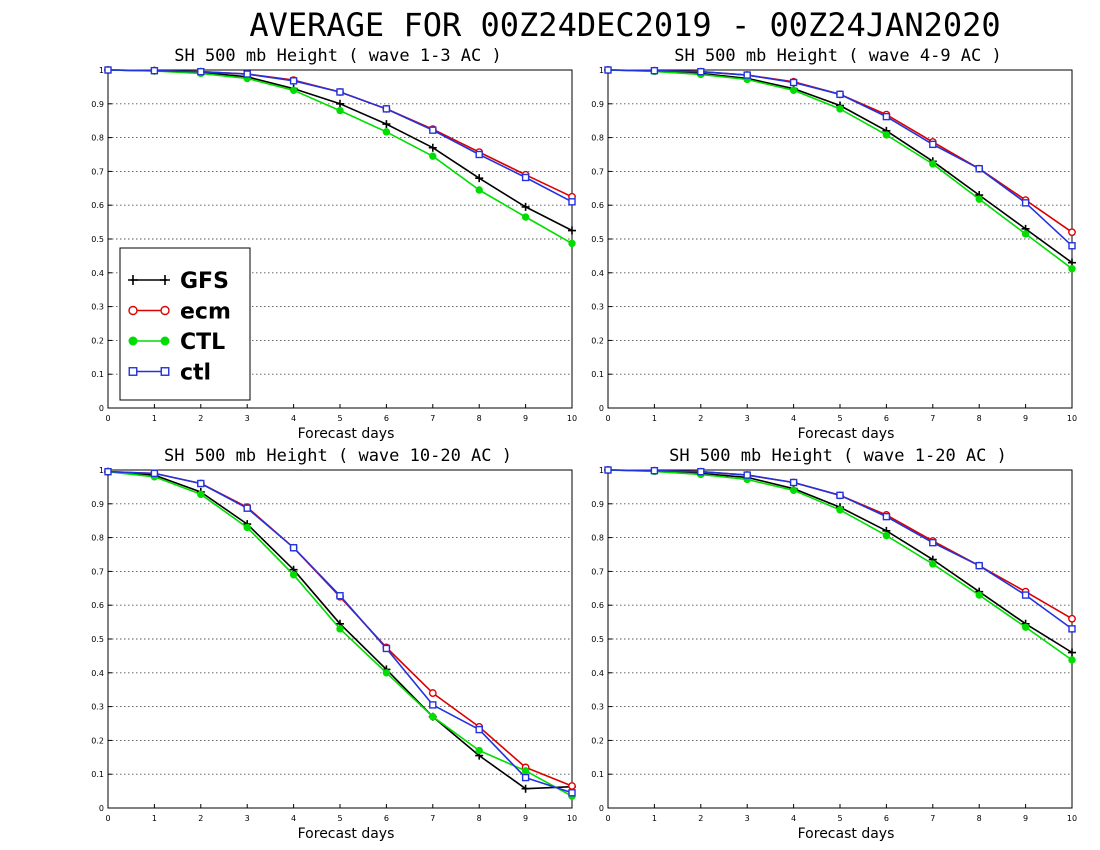 The image size is (1100, 850). Describe the element at coordinates (597, 273) in the screenshot. I see `y-tick-label: 0.4` at that location.